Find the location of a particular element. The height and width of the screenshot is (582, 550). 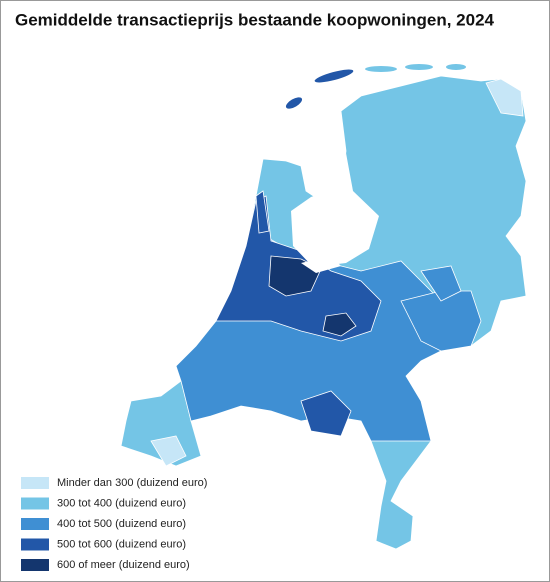

markermeer-gap is located at coordinates (321, 264).